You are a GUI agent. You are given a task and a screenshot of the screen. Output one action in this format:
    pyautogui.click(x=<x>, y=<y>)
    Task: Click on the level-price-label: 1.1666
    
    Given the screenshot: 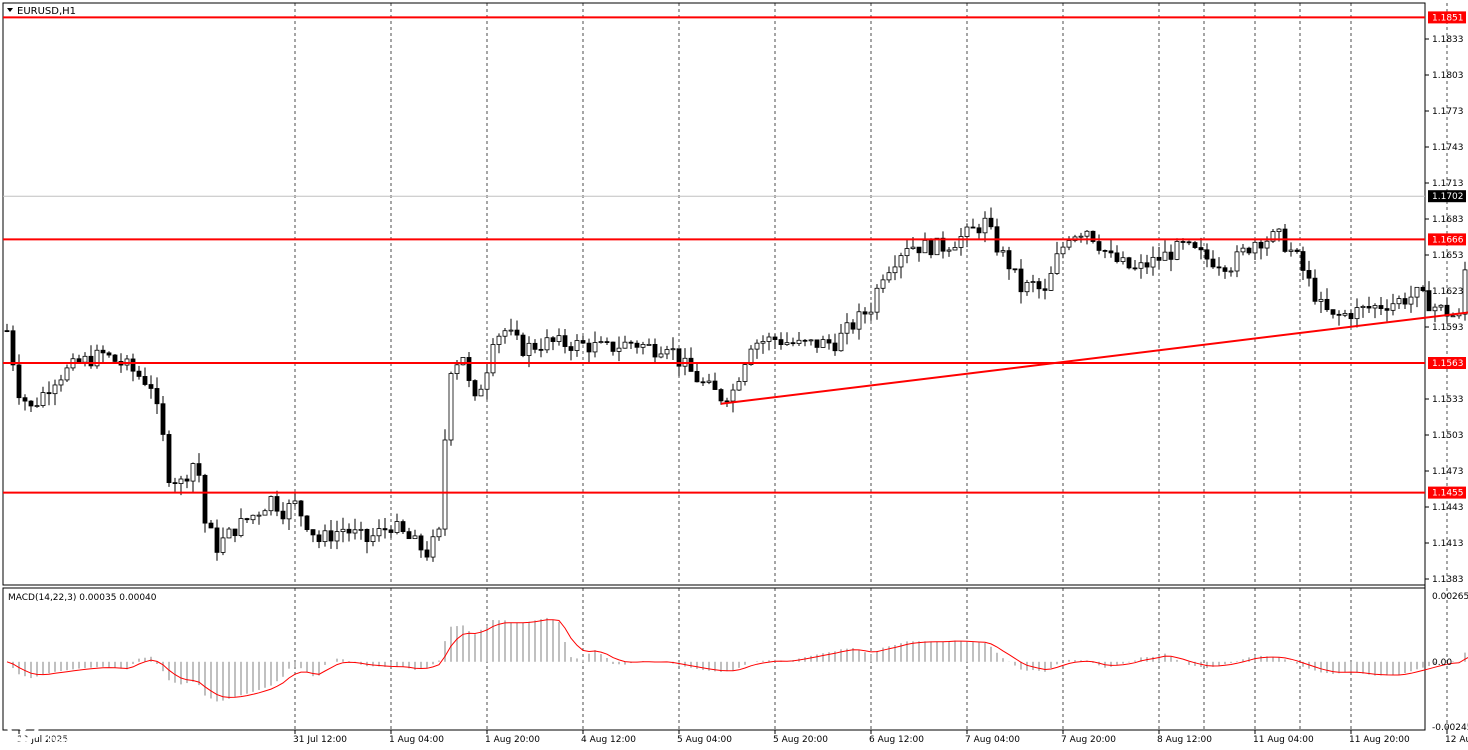 What is the action you would take?
    pyautogui.click(x=1448, y=240)
    